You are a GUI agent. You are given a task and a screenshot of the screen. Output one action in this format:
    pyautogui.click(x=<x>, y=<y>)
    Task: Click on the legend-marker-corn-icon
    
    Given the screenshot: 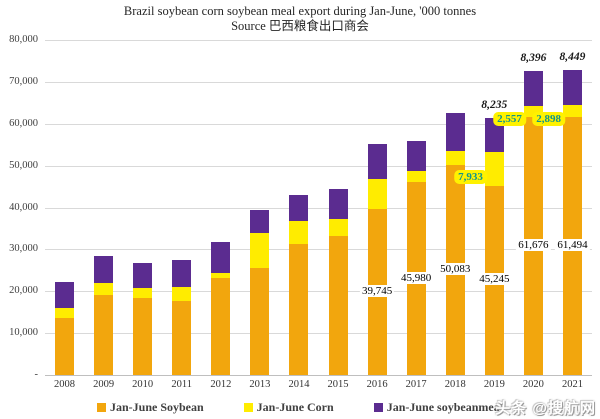 What is the action you would take?
    pyautogui.click(x=248, y=407)
    